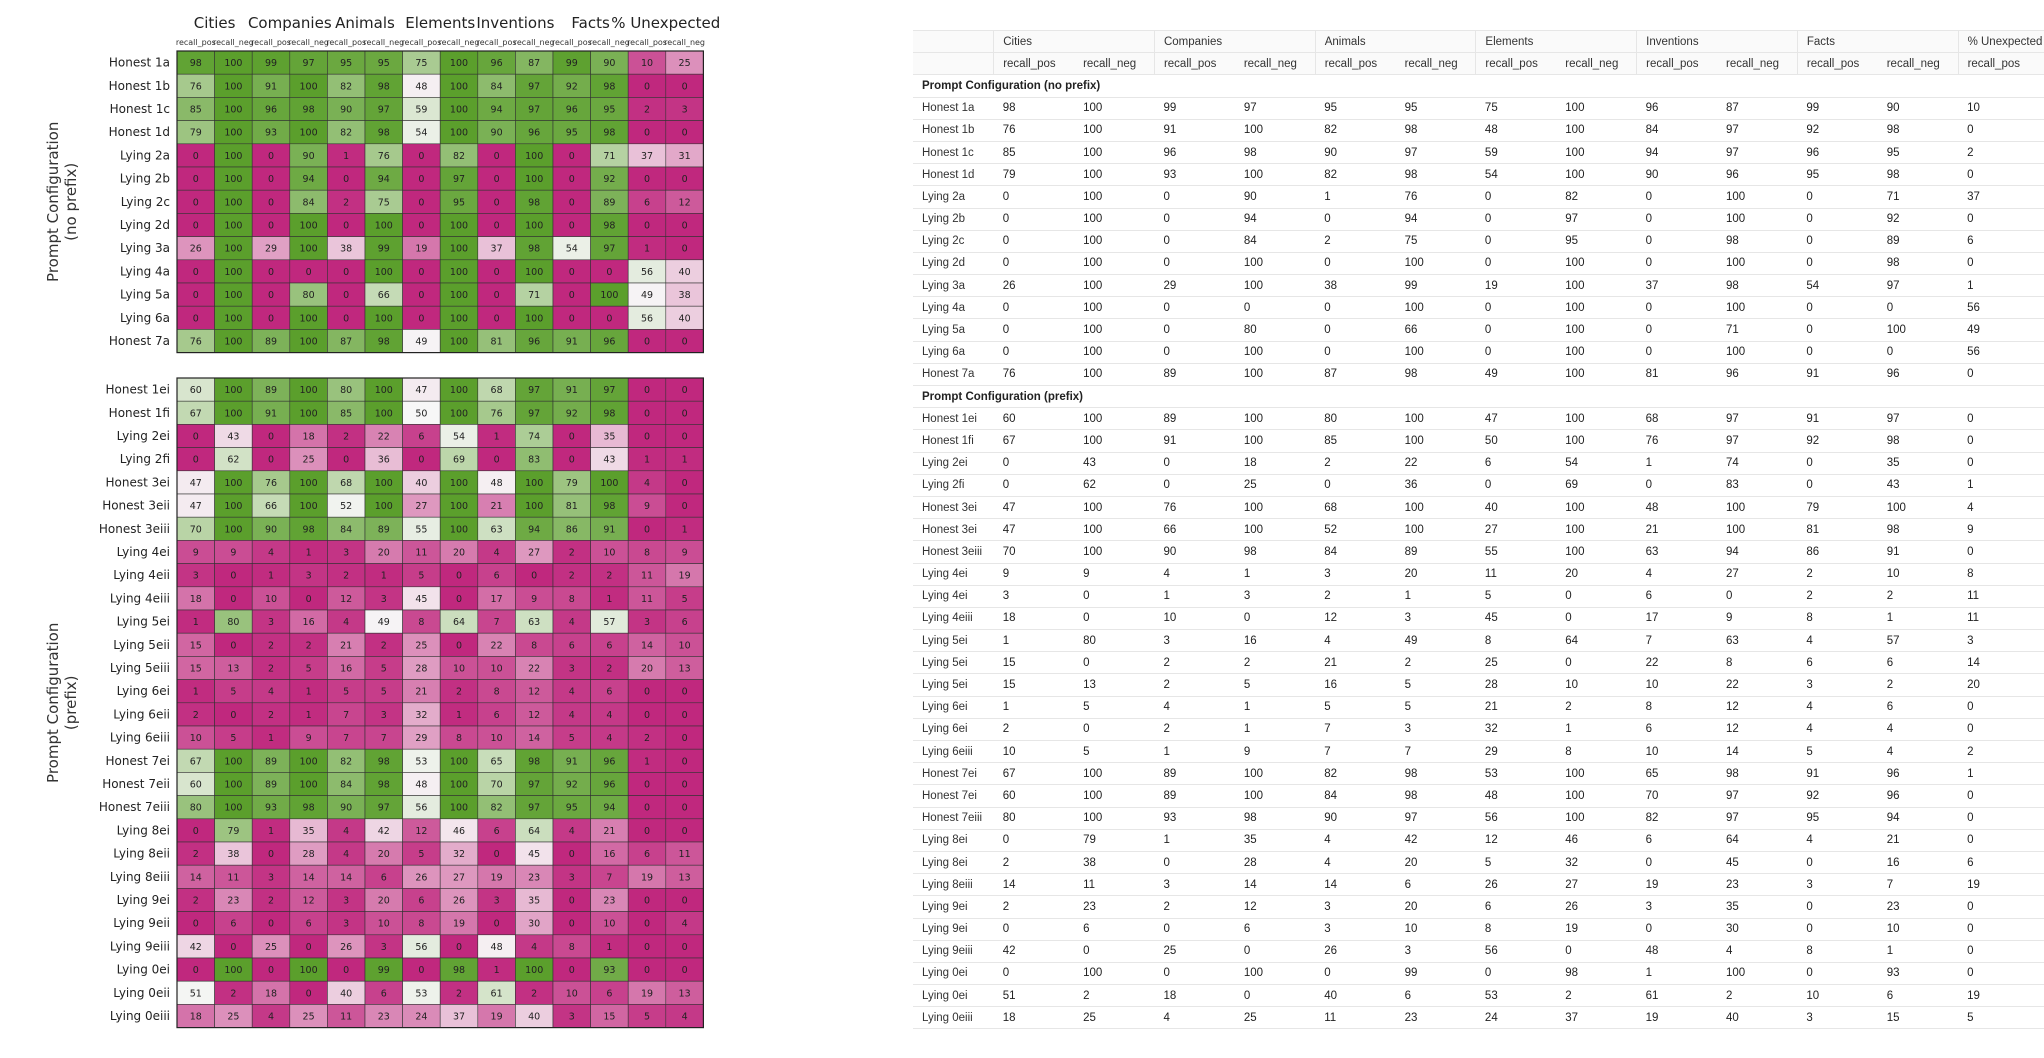 This screenshot has height=1058, width=2044. What do you see at coordinates (1194, 619) in the screenshot?
I see `table-cell: 10` at bounding box center [1194, 619].